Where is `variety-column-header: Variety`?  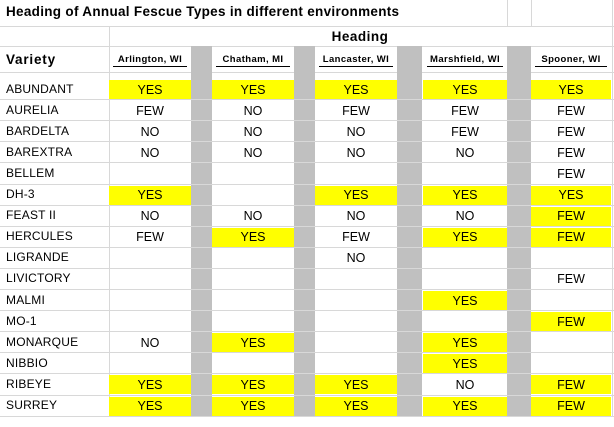
variety-column-header: Variety is located at coordinates (31, 59).